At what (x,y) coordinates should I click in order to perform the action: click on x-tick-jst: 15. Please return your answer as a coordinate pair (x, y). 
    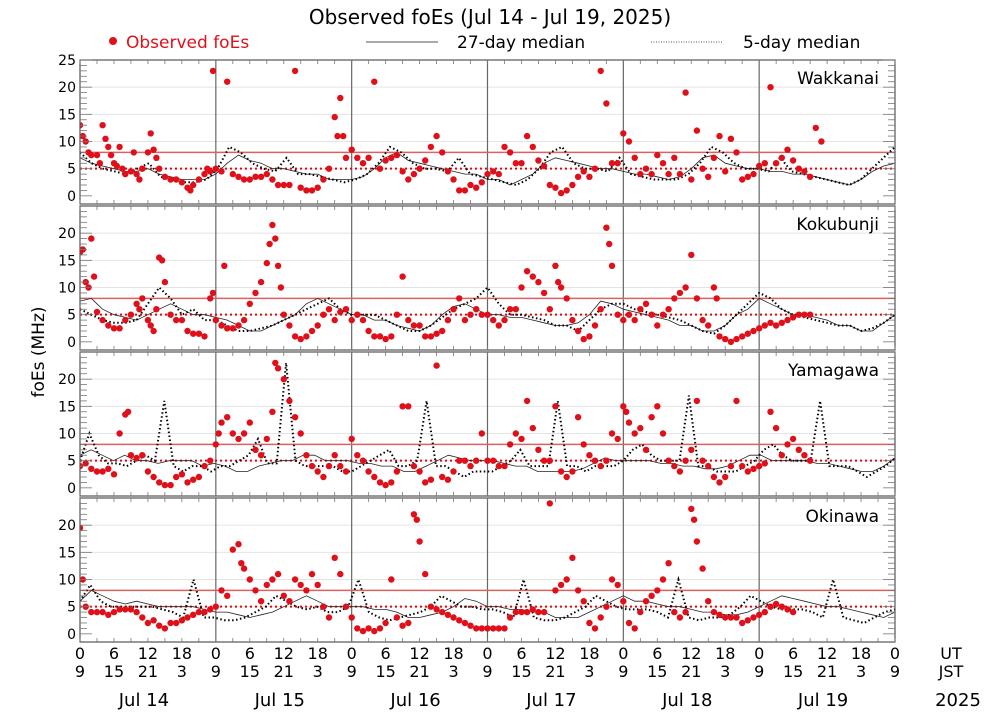
    Looking at the image, I should click on (521, 671).